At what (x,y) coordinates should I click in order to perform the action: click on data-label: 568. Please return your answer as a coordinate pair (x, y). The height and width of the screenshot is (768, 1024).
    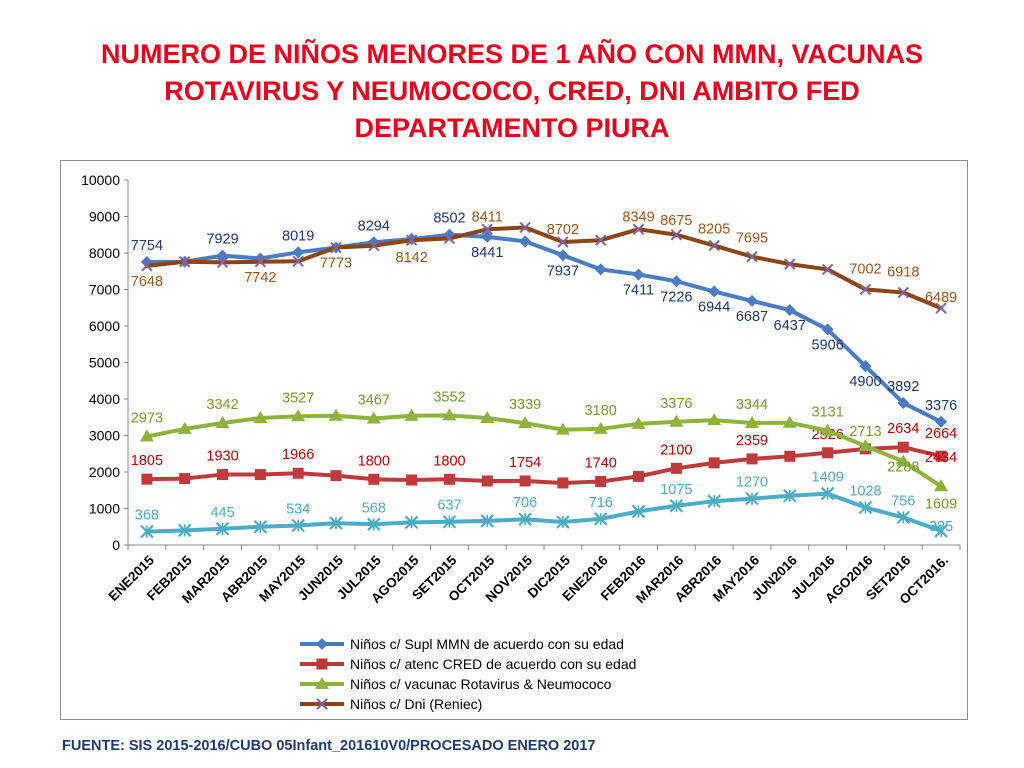
    Looking at the image, I should click on (374, 508).